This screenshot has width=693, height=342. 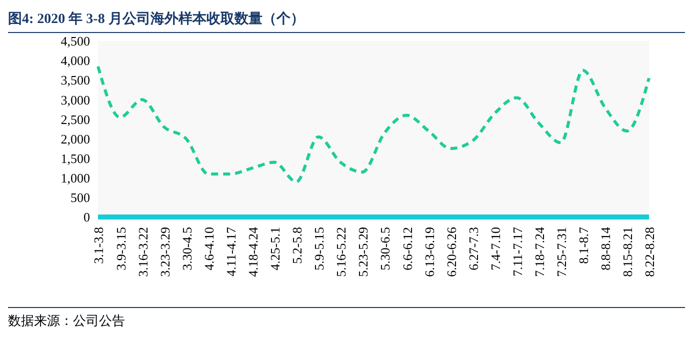 I want to click on x-tick-label: 6.13-6.19, so click(x=429, y=252).